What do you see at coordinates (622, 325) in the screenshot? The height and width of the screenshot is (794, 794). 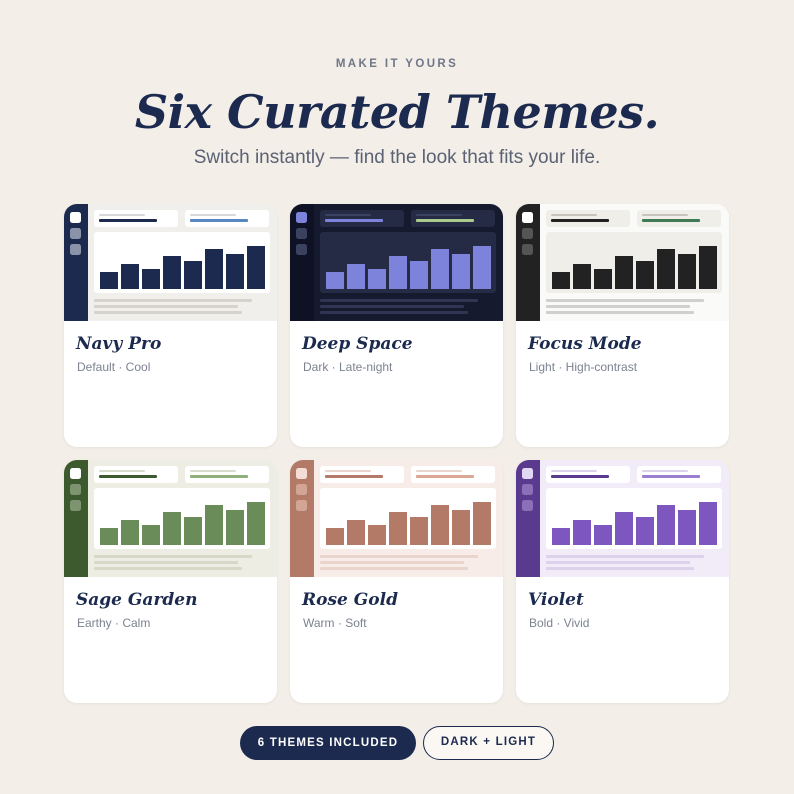 I see `theme-card: Focus Mode Light · High-contrast` at bounding box center [622, 325].